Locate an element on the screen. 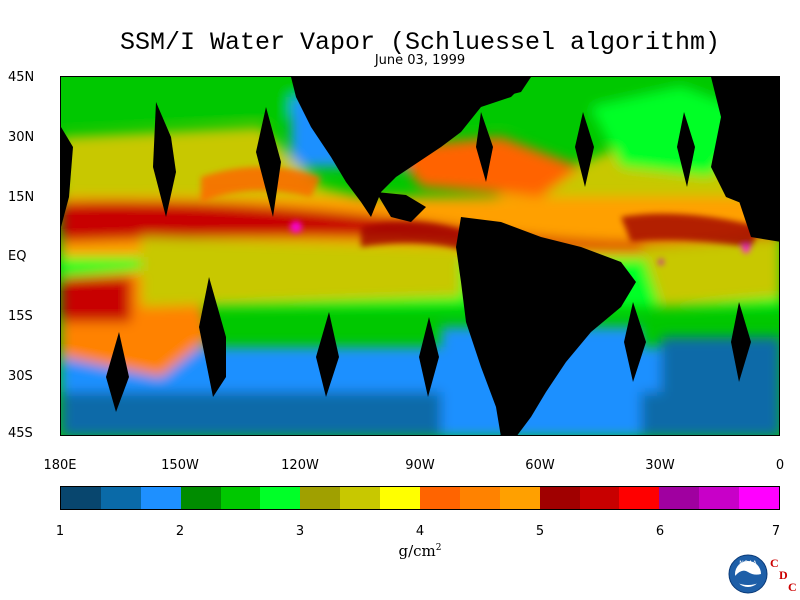 The image size is (800, 600). lon-label-180e: 180E is located at coordinates (60, 465).